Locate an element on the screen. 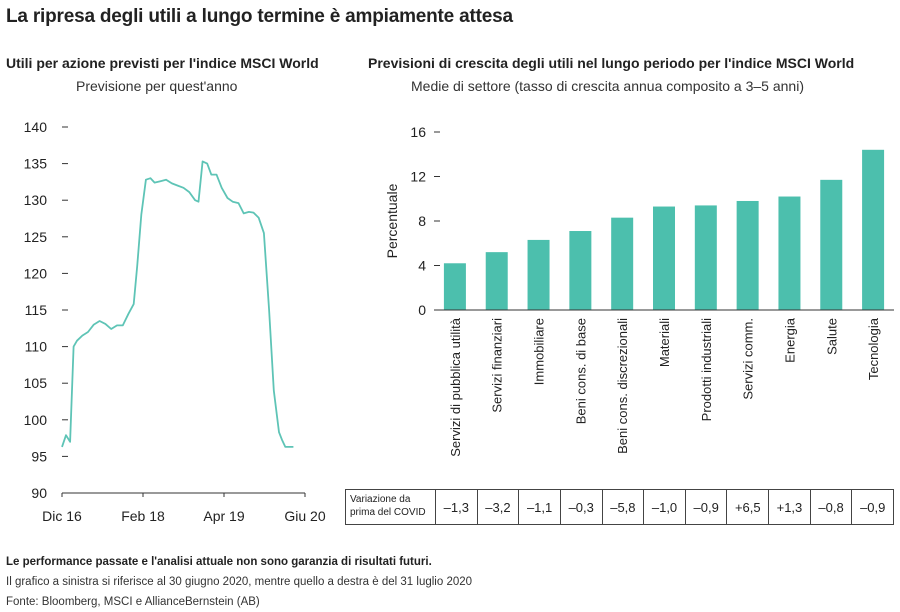 Image resolution: width=900 pixels, height=612 pixels. y-tick-label: 115 is located at coordinates (36, 310).